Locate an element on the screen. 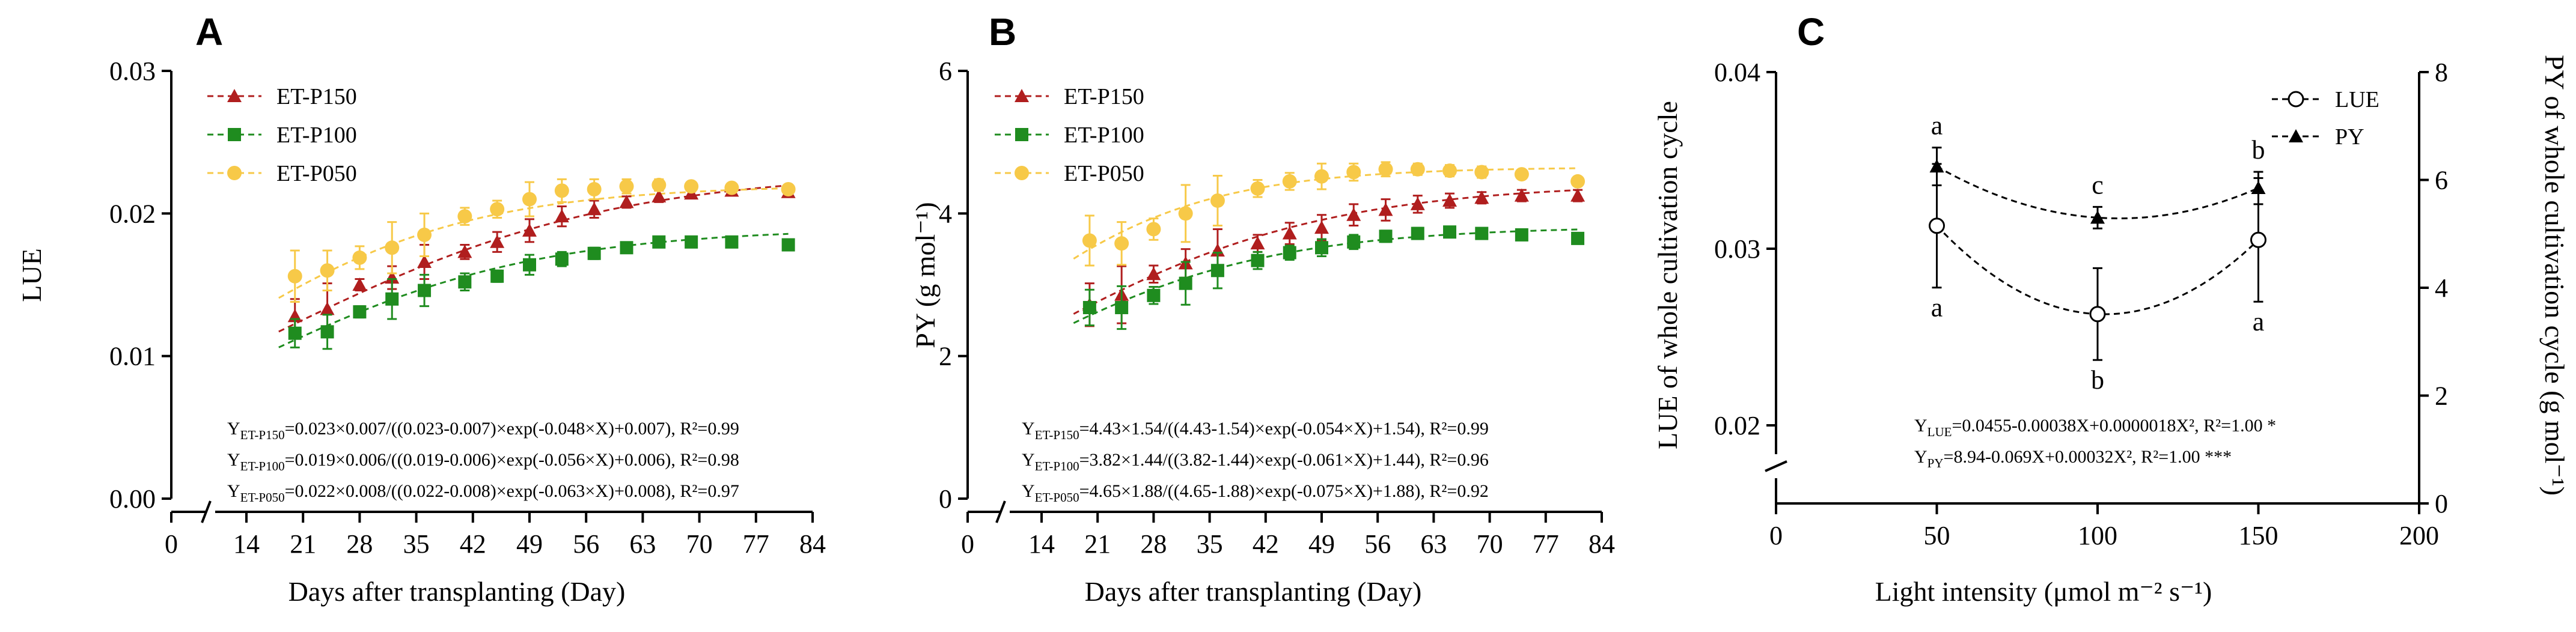 The width and height of the screenshot is (2576, 632). panel-b-title: B is located at coordinates (1002, 31).